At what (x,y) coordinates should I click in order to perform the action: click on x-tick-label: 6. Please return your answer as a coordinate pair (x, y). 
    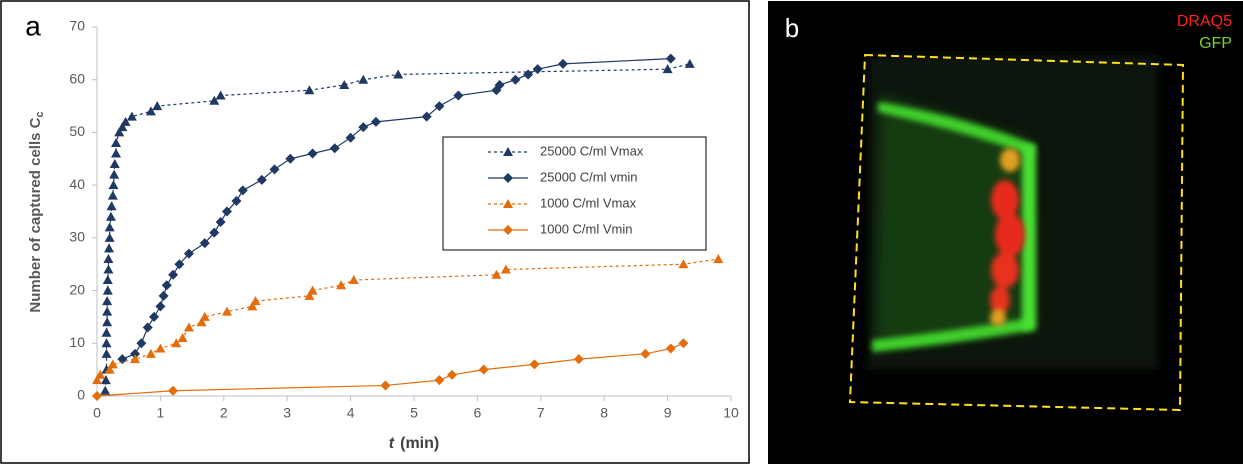
    Looking at the image, I should click on (478, 413).